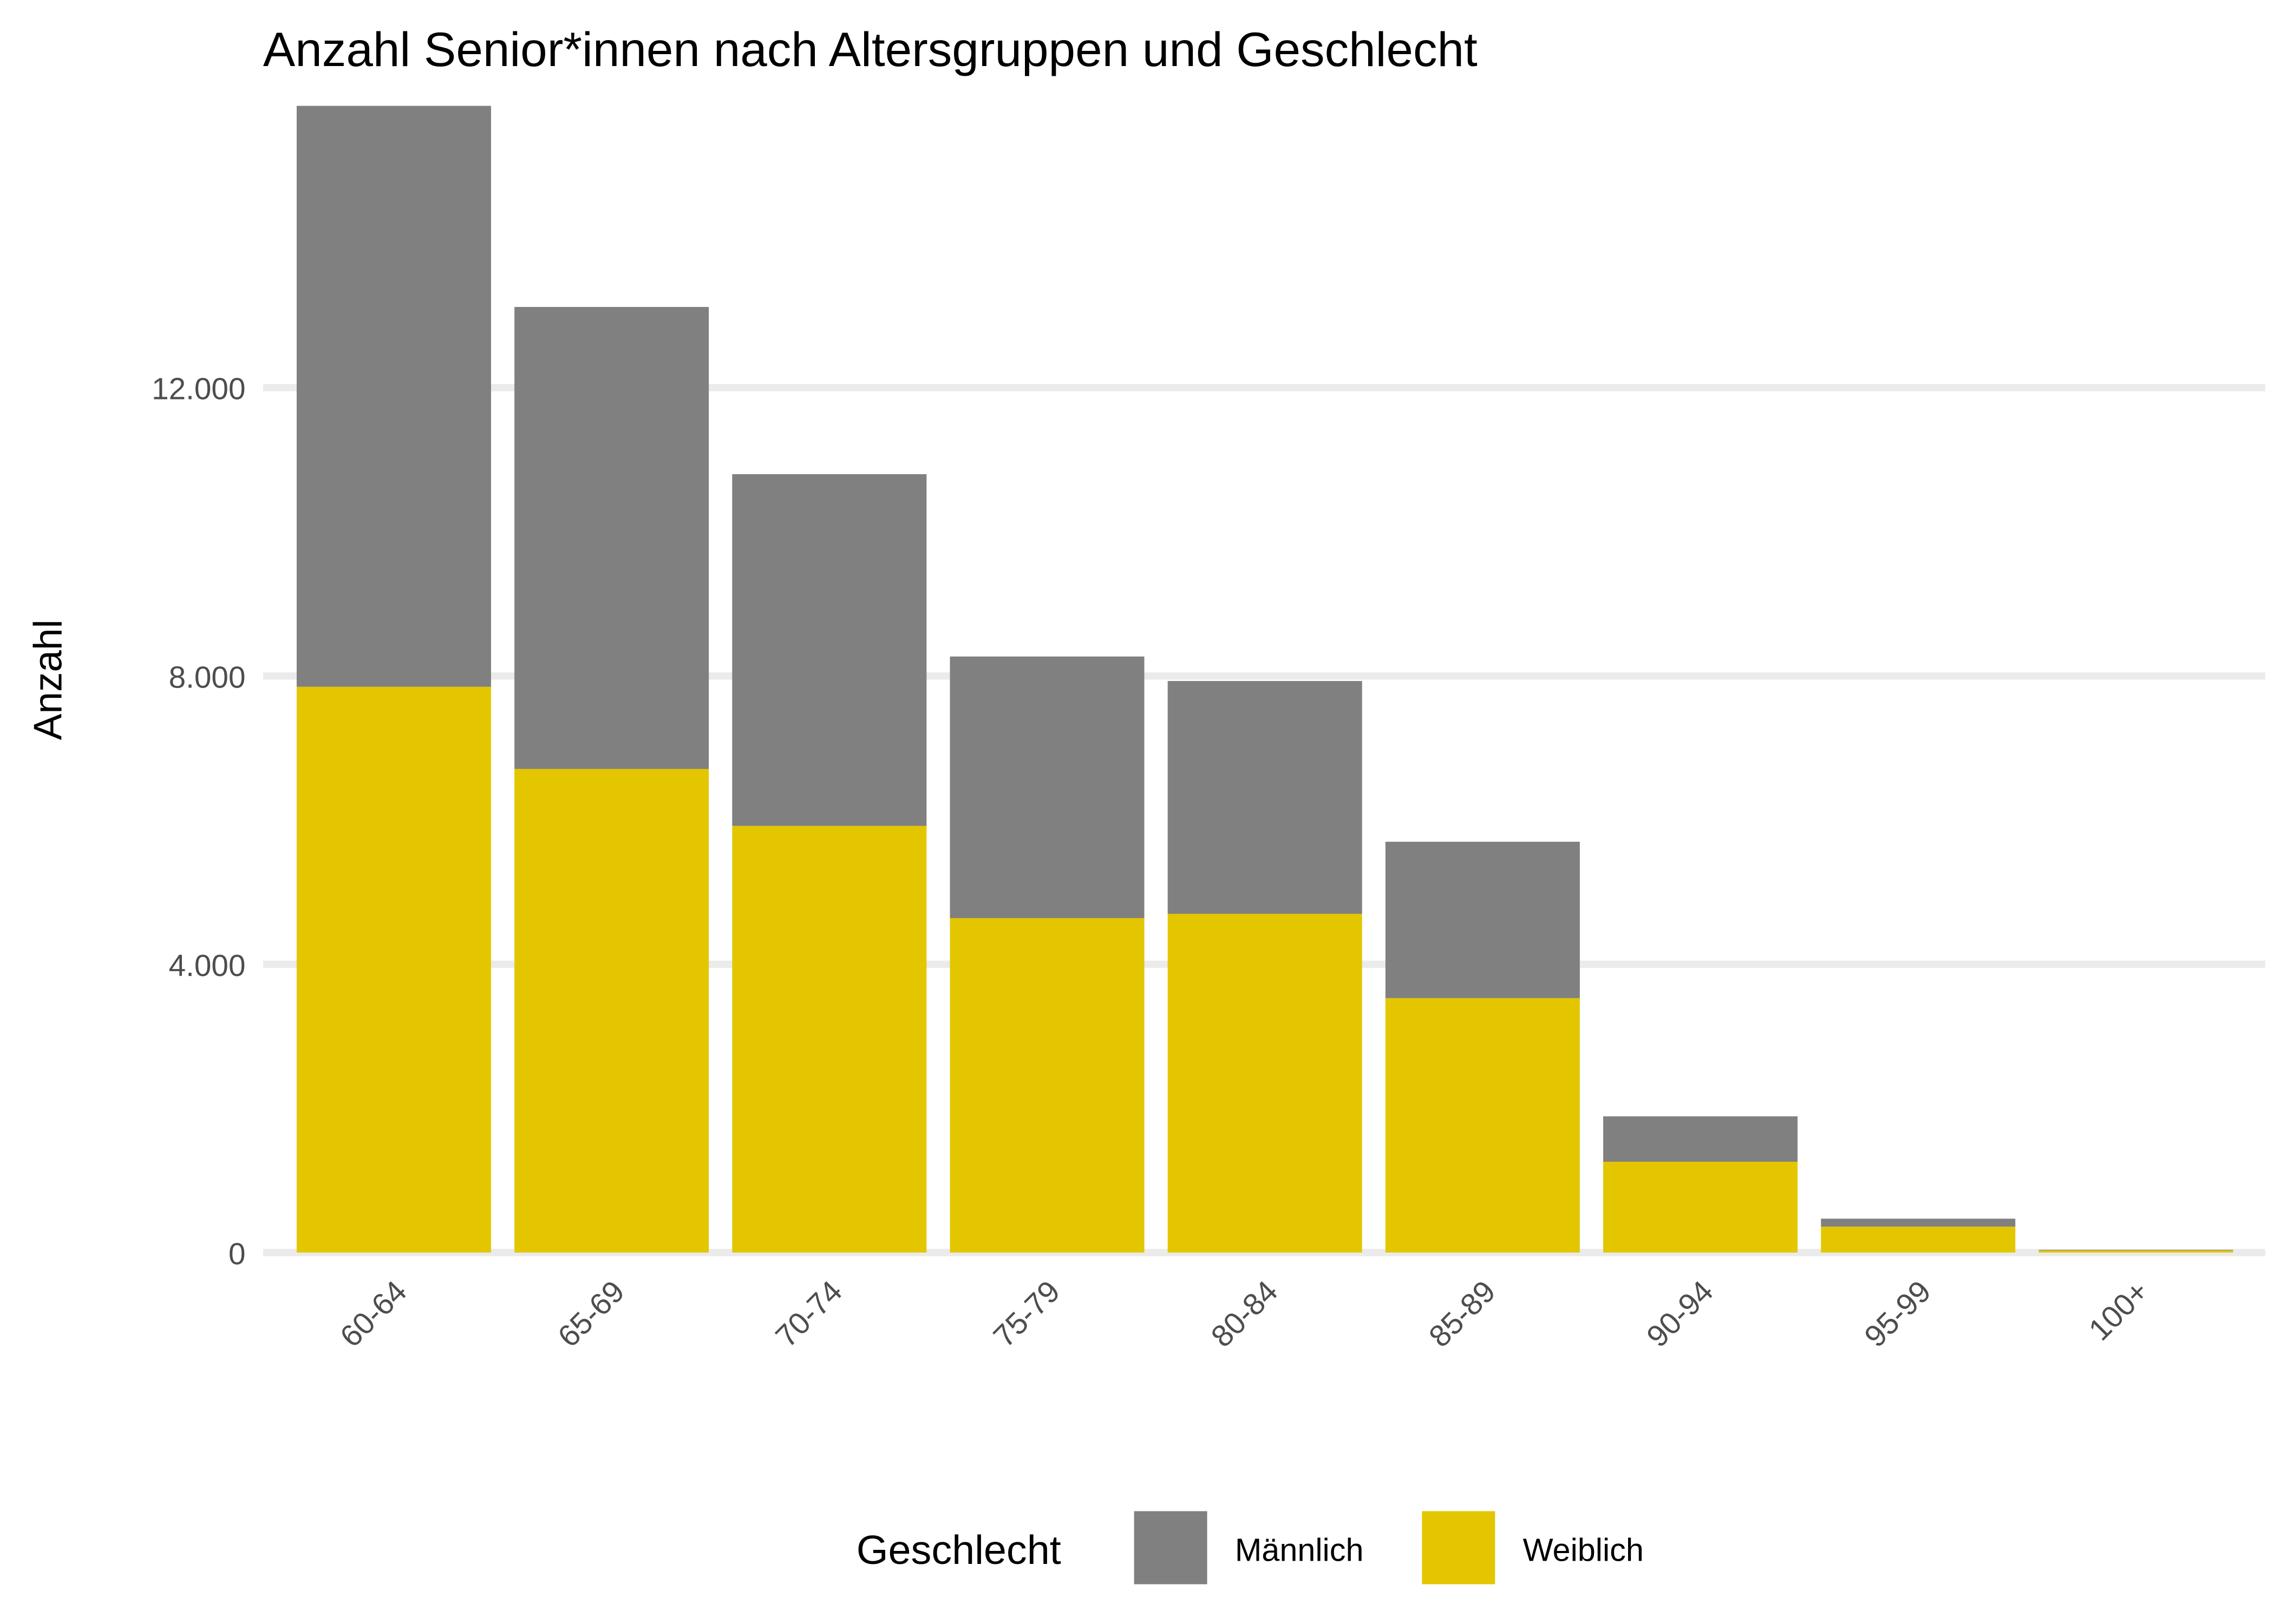 The width and height of the screenshot is (2274, 1624). I want to click on legend: Geschlecht Männlich Weiblich, so click(1251, 1547).